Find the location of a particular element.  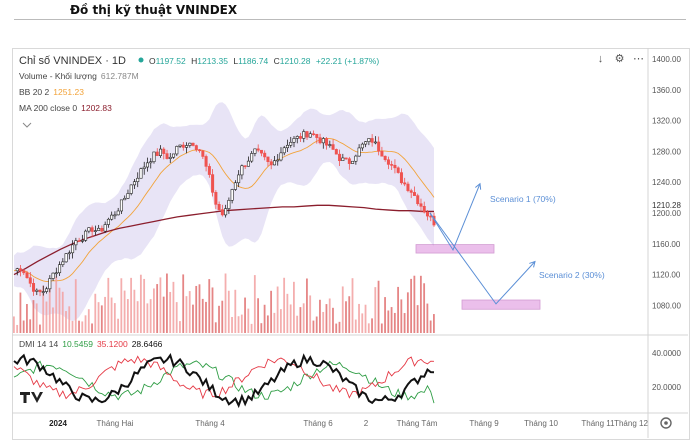

ma200-layer is located at coordinates (223, 240).